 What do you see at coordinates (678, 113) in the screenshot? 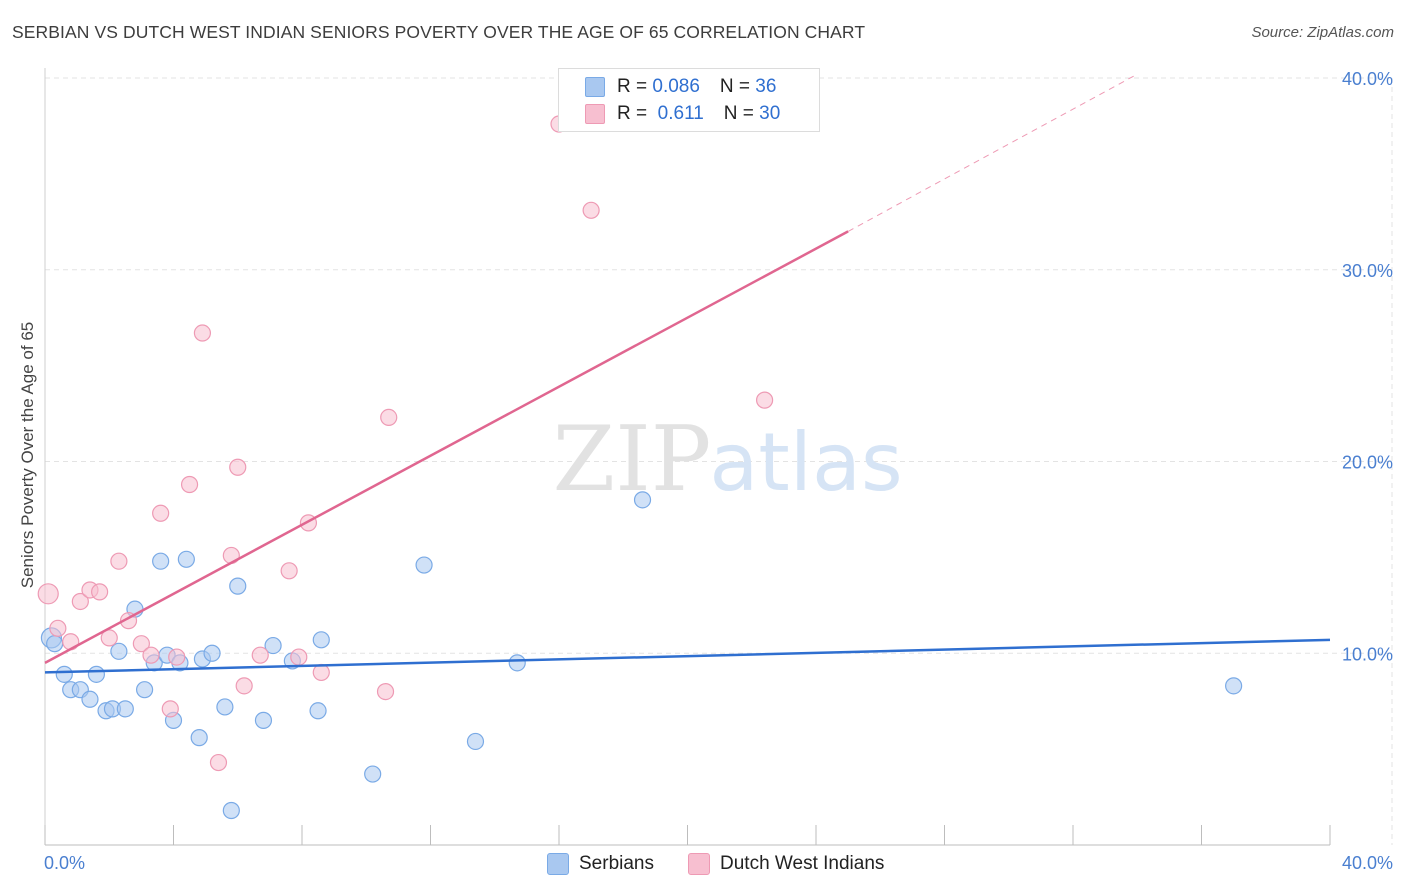
I see `legend-r-value: 0.611` at bounding box center [678, 113].